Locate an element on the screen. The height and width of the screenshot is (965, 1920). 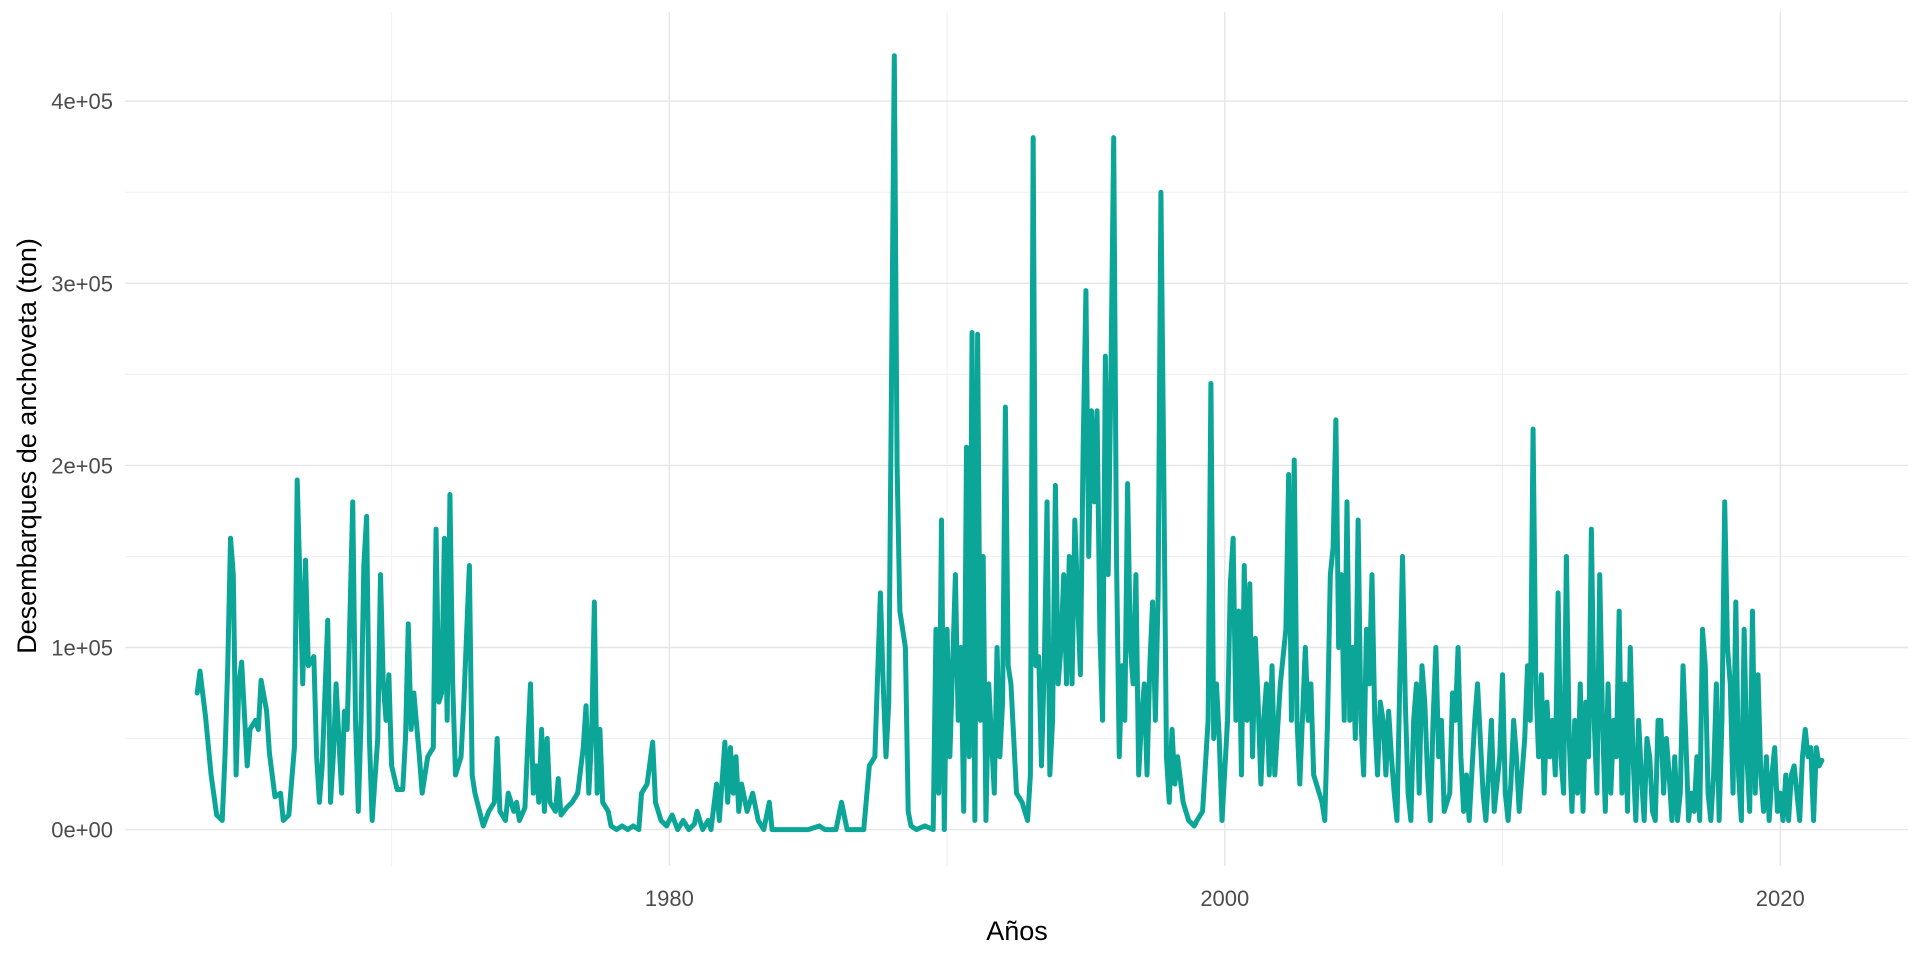
x-axis-title: Años is located at coordinates (1017, 931).